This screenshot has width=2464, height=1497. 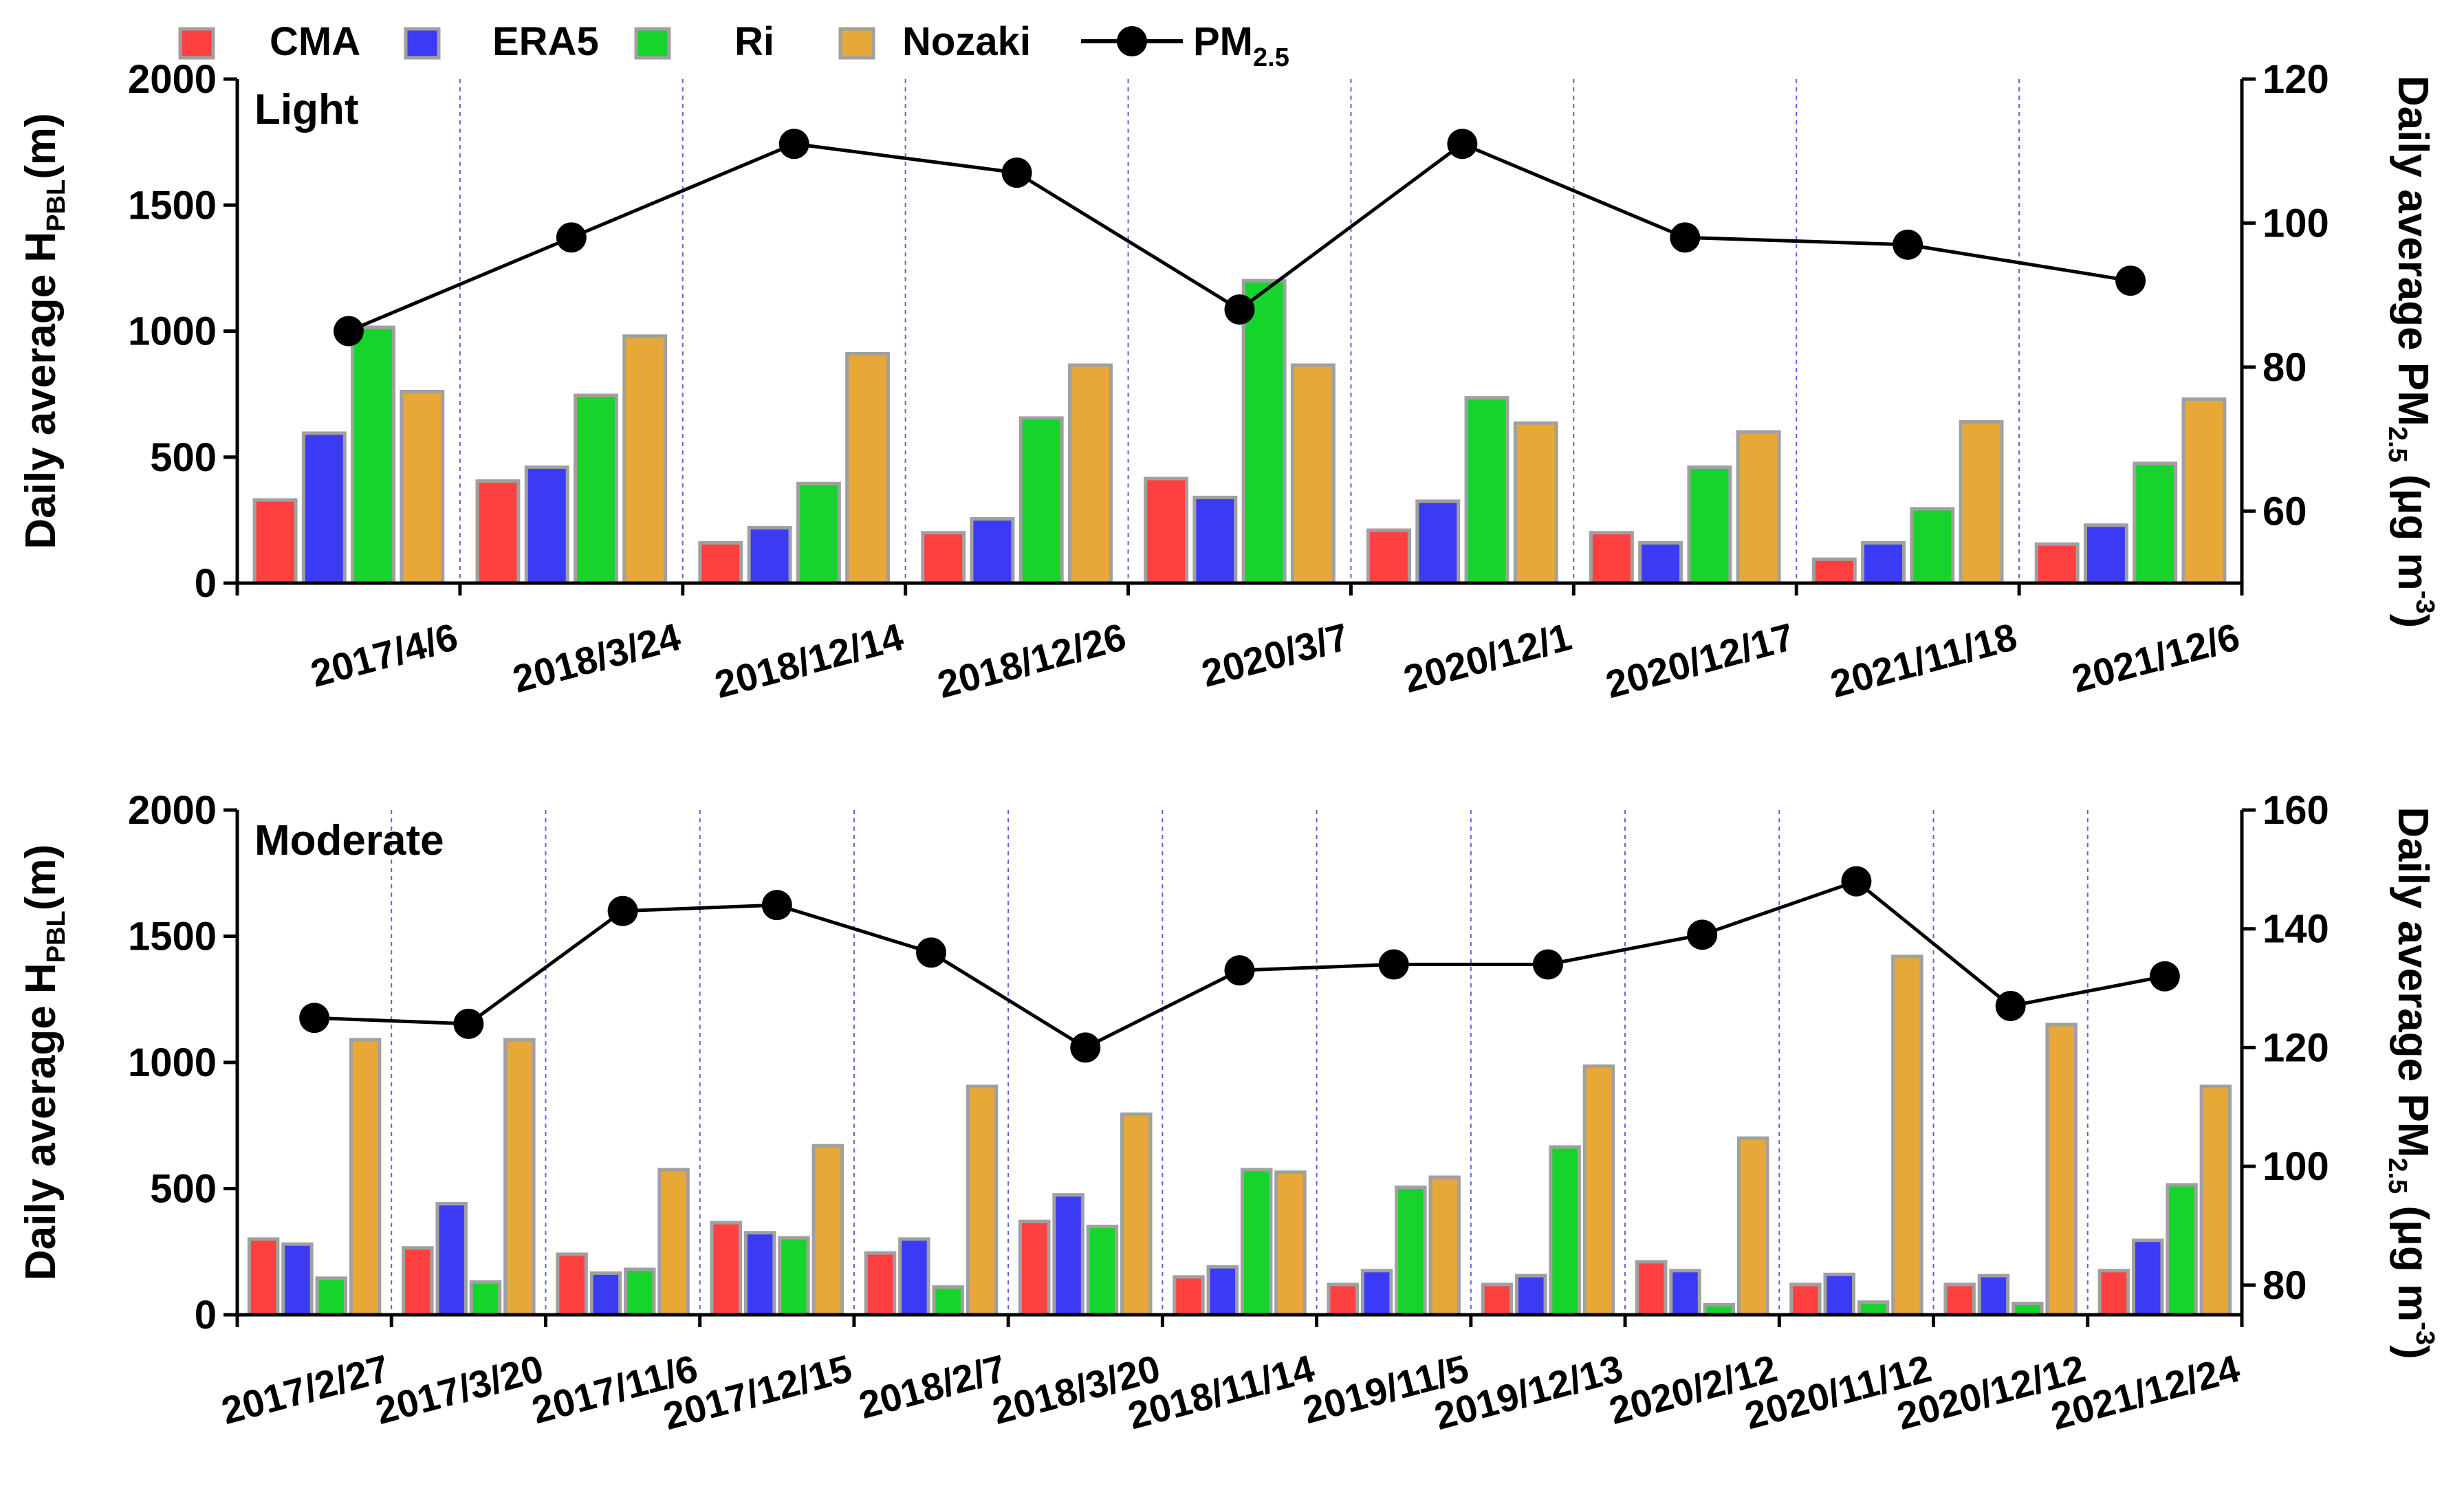 What do you see at coordinates (315, 41) in the screenshot?
I see `legend-label-cma: CMA` at bounding box center [315, 41].